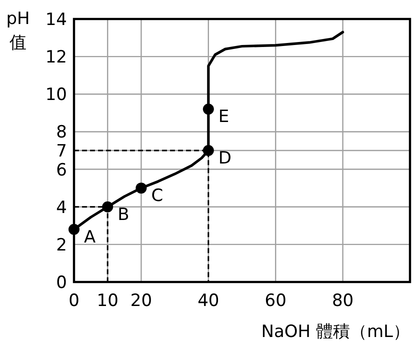 This screenshot has width=420, height=349. What do you see at coordinates (61, 152) in the screenshot?
I see `y-tick-label: 7` at bounding box center [61, 152].